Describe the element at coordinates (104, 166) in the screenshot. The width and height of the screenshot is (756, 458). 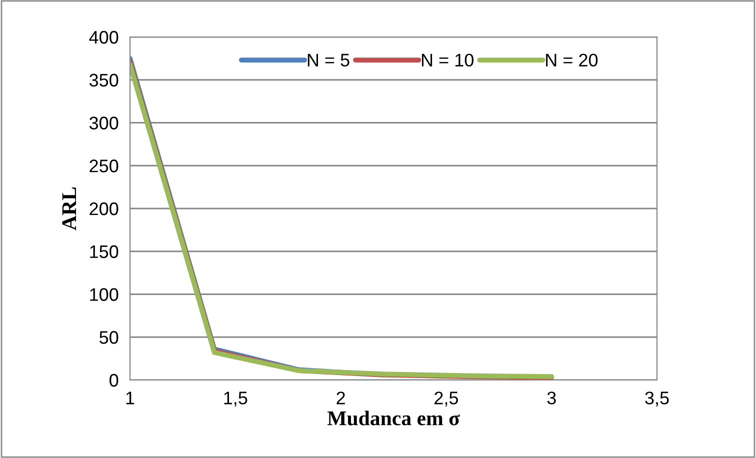
I see `y-tick-label: 250` at that location.